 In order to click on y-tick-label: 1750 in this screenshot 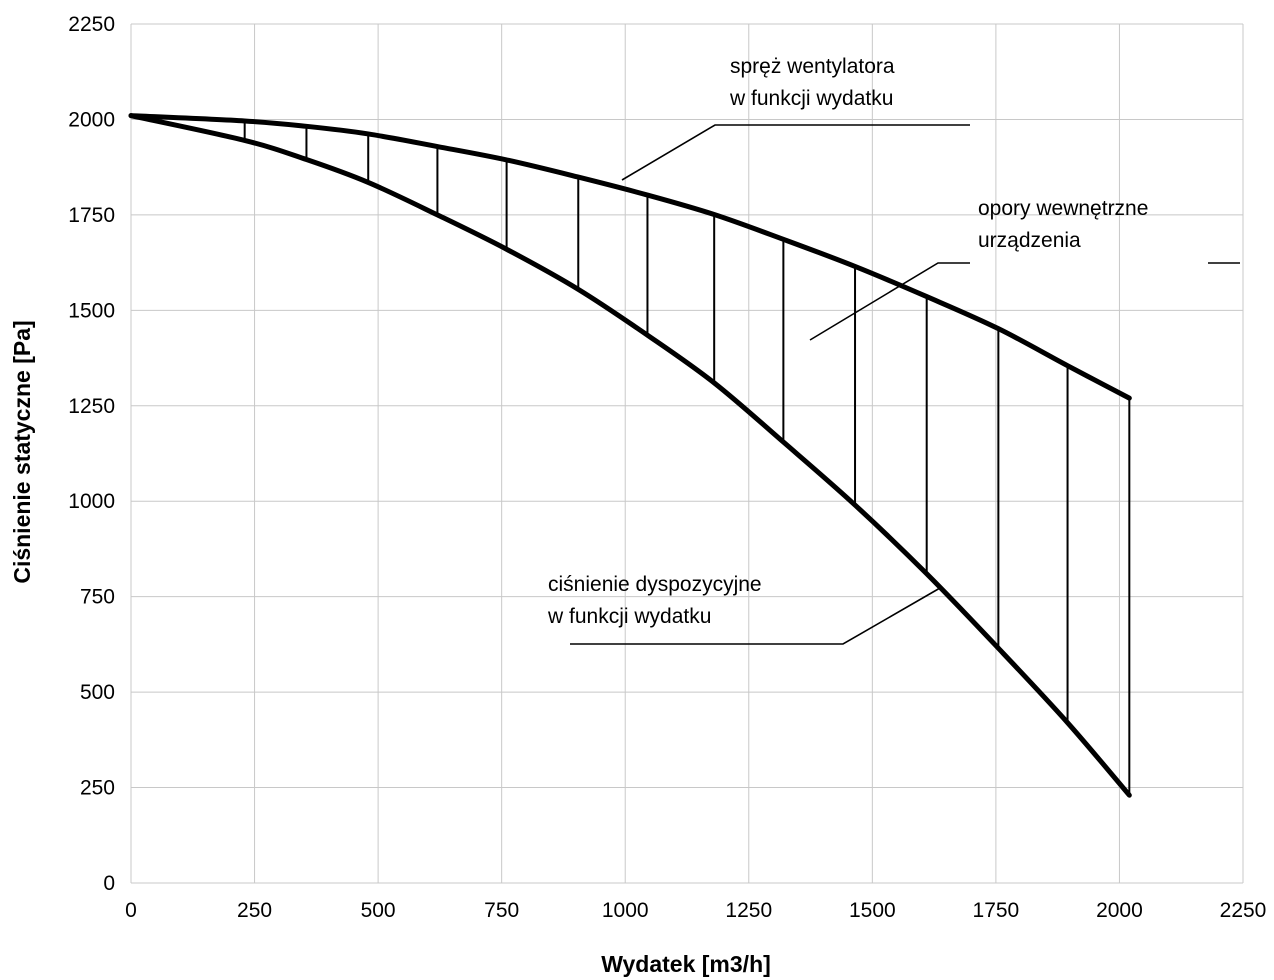, I will do `click(91, 215)`.